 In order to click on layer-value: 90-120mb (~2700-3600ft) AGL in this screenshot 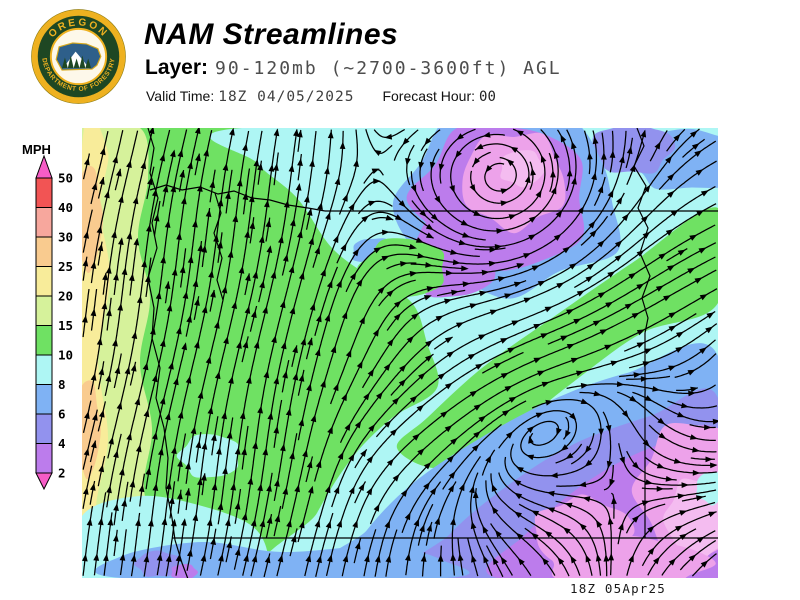, I will do `click(388, 68)`.